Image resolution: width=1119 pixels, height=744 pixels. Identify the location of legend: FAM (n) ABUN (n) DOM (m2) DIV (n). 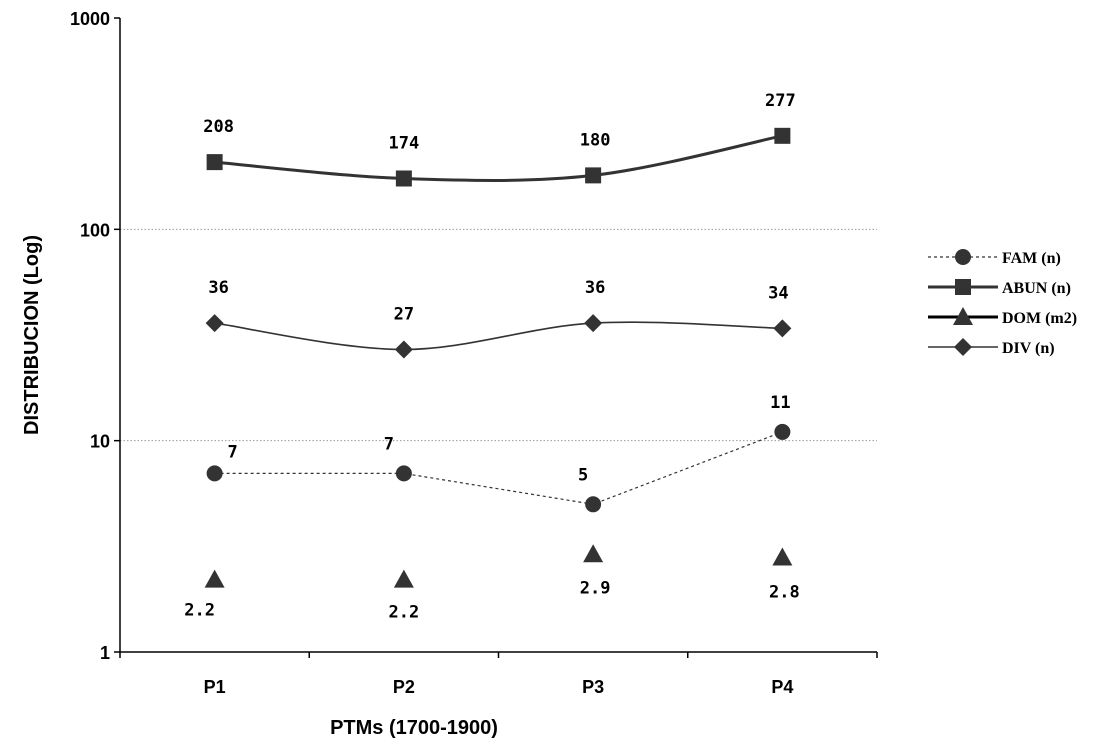
(1002, 303).